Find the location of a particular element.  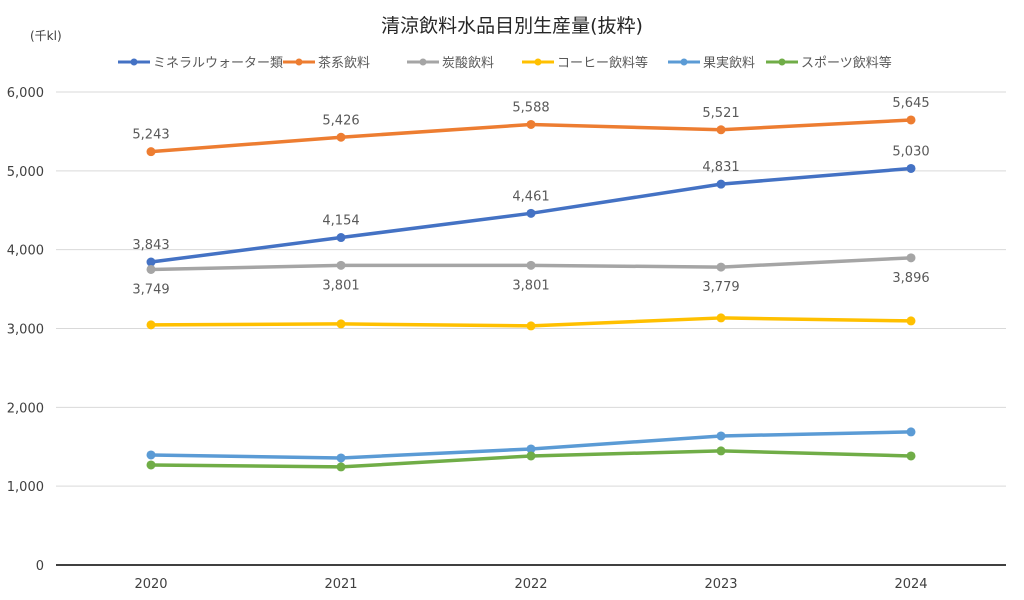

y-tick-label: 5,000 is located at coordinates (25, 172).